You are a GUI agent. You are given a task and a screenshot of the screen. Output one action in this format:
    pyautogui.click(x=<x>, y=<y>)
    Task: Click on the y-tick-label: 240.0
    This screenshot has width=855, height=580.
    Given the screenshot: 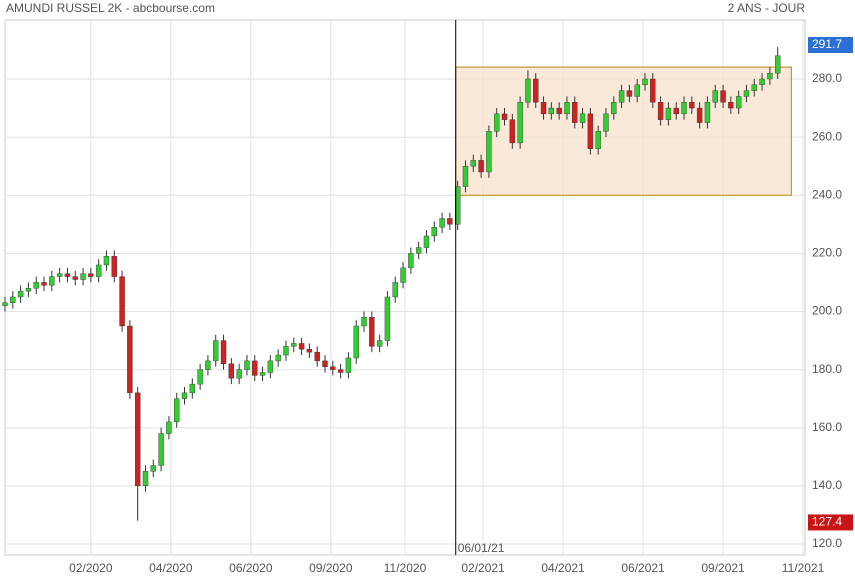 What is the action you would take?
    pyautogui.click(x=827, y=194)
    